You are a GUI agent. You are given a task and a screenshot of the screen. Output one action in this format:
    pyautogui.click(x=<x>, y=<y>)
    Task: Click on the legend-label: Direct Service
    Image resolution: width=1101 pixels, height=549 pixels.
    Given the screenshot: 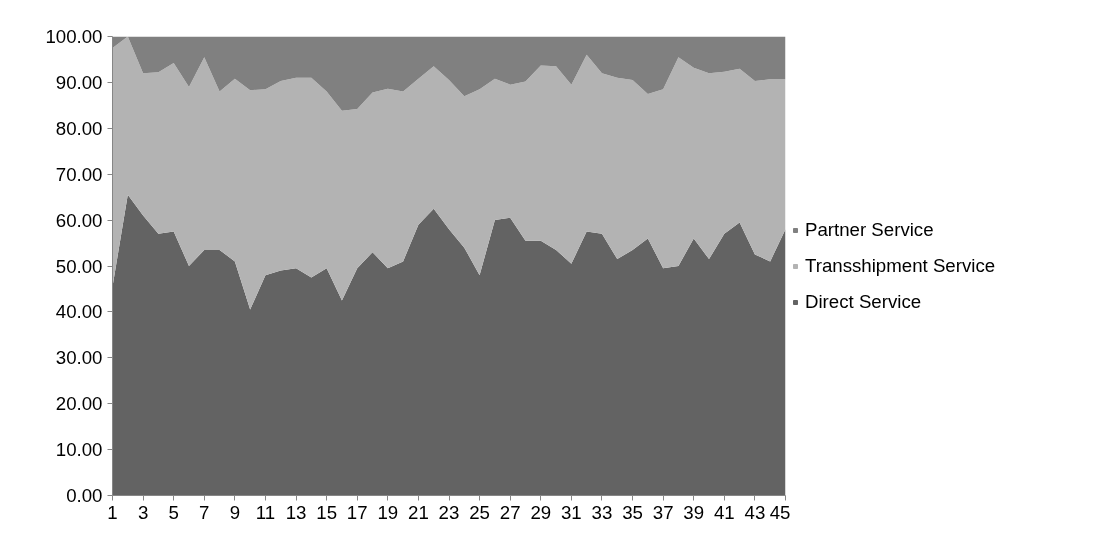 What is the action you would take?
    pyautogui.click(x=863, y=301)
    